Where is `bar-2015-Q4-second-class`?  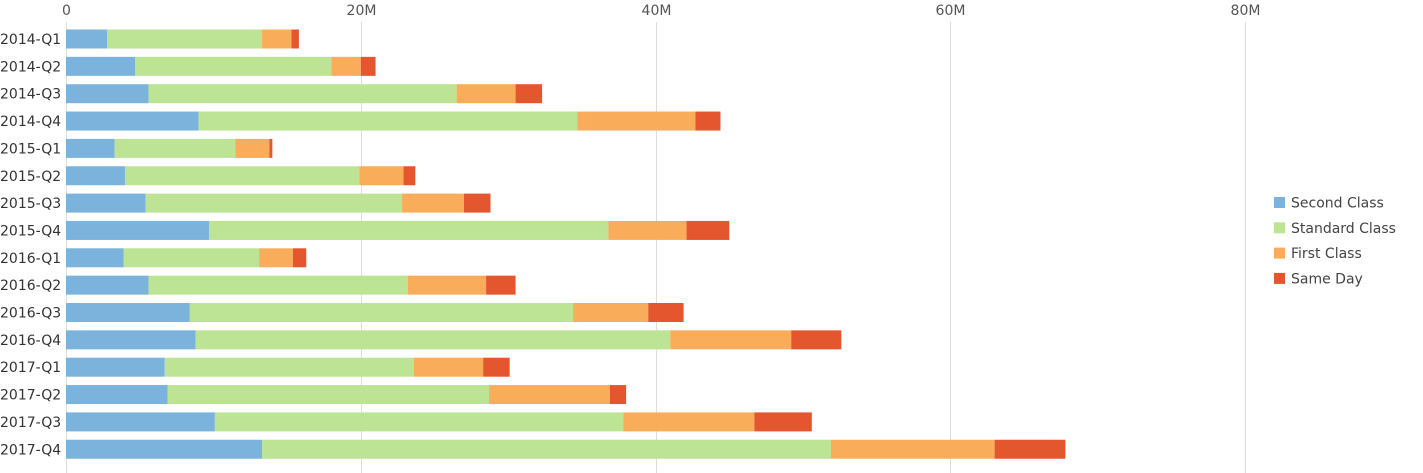
bar-2015-Q4-second-class is located at coordinates (137, 230).